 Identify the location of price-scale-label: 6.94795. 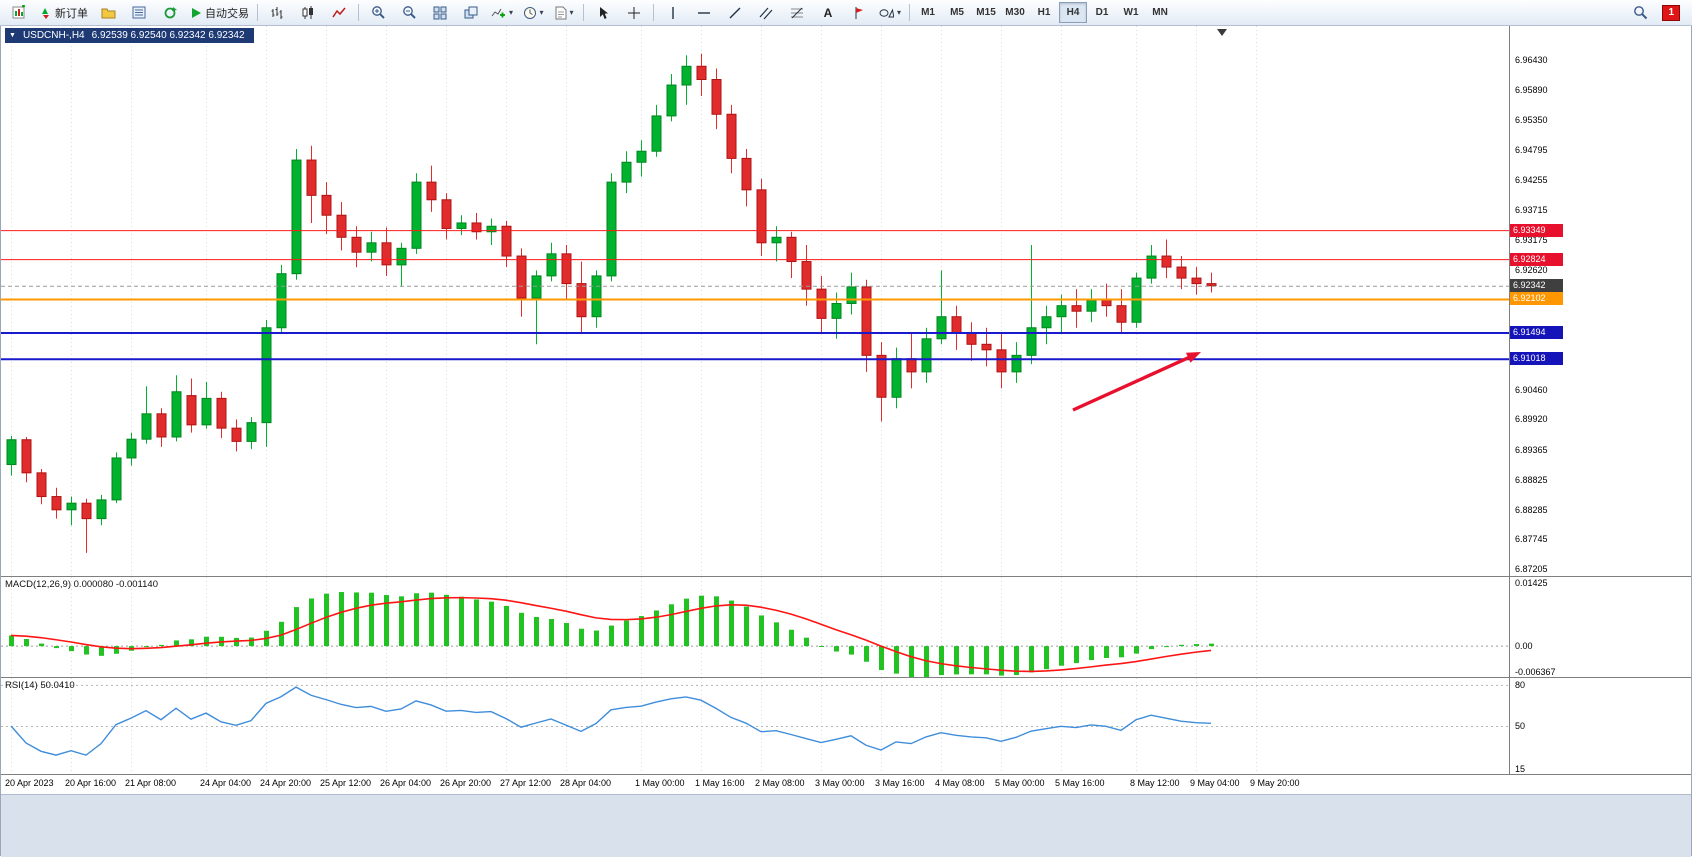
(1531, 150).